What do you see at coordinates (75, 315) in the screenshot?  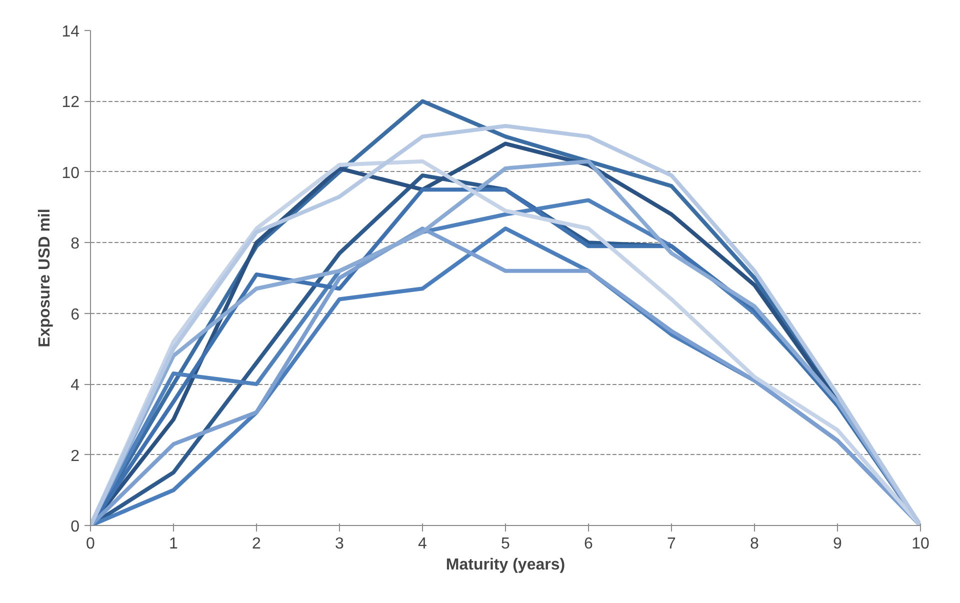 I see `y-tick-label: 6` at bounding box center [75, 315].